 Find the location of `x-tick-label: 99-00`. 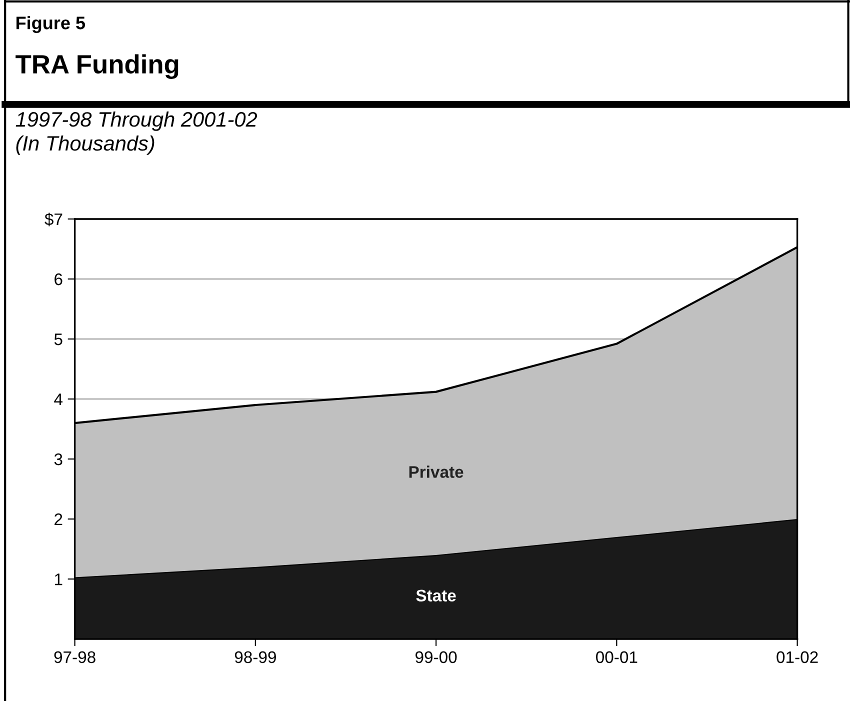

x-tick-label: 99-00 is located at coordinates (436, 657).